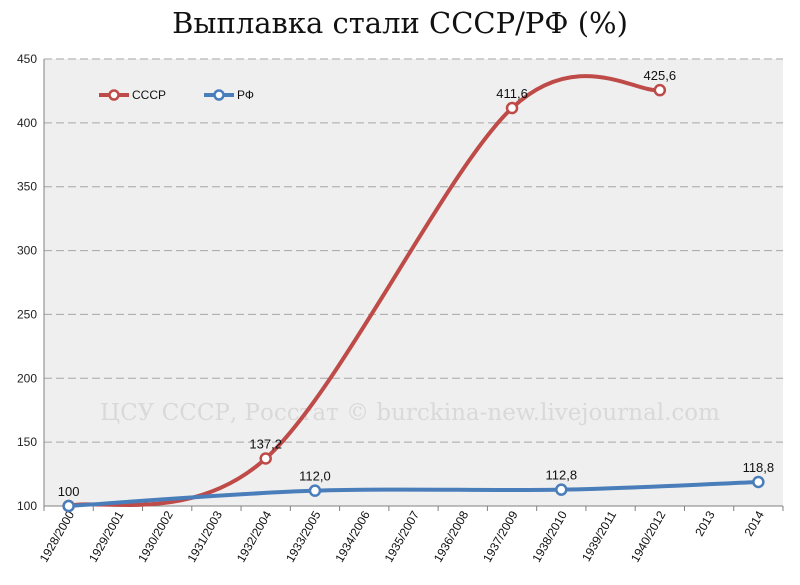 The image size is (800, 585). What do you see at coordinates (754, 523) in the screenshot?
I see `x-tick-label: 2014` at bounding box center [754, 523].